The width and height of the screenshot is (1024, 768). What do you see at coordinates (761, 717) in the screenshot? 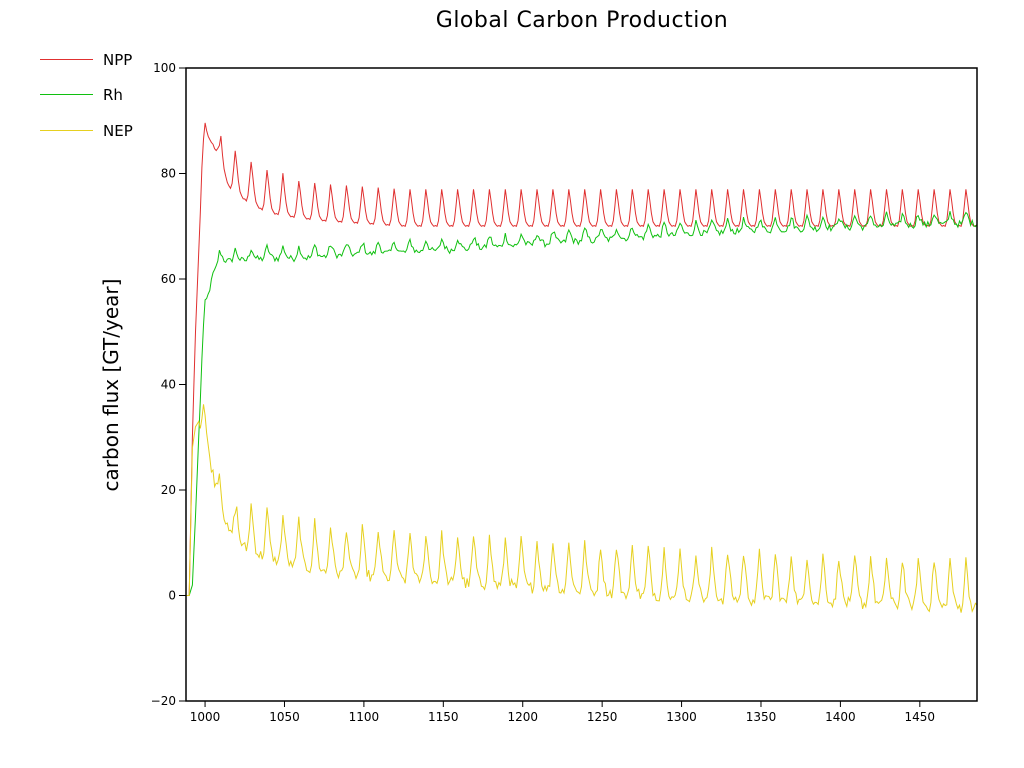
I see `x-tick-label: 1350` at bounding box center [761, 717].